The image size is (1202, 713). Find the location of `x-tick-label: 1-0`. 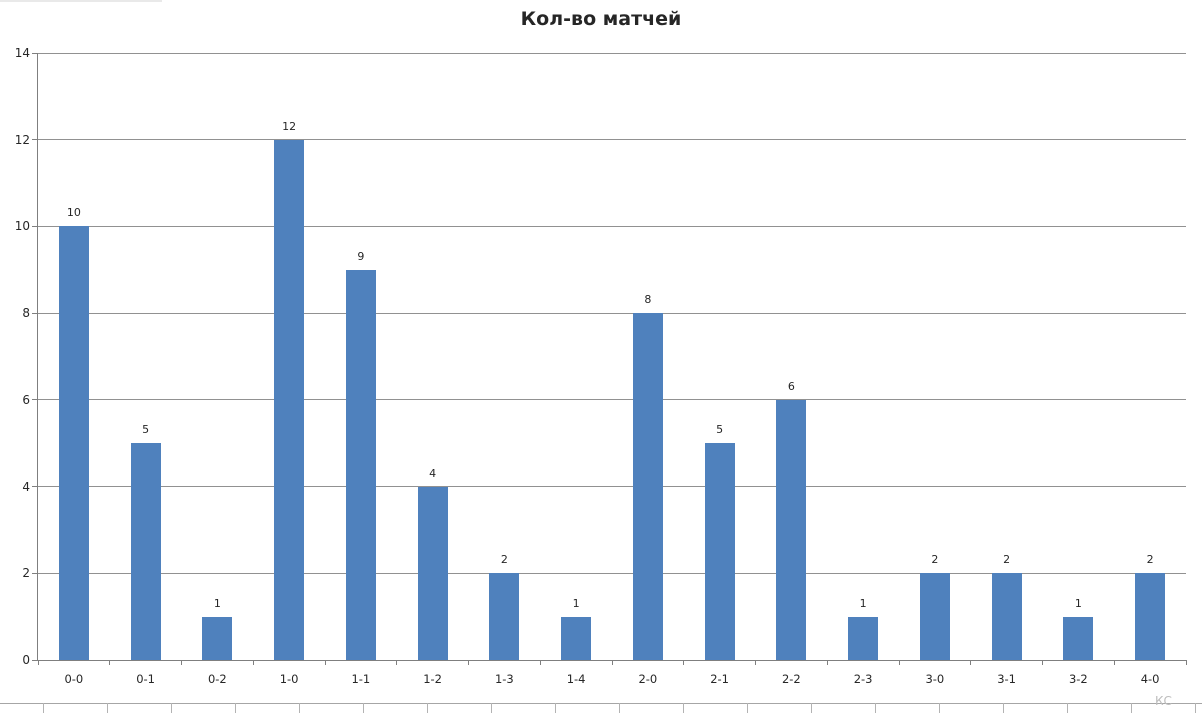

x-tick-label: 1-0 is located at coordinates (289, 679).